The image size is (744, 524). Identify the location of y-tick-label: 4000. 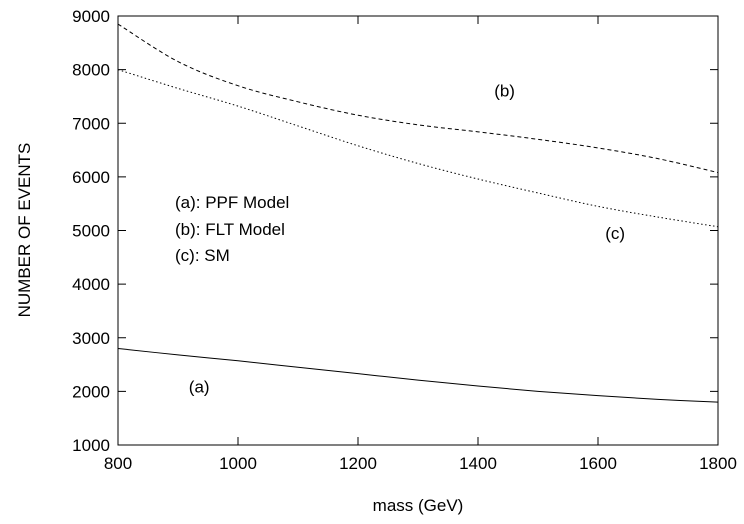
(91, 284).